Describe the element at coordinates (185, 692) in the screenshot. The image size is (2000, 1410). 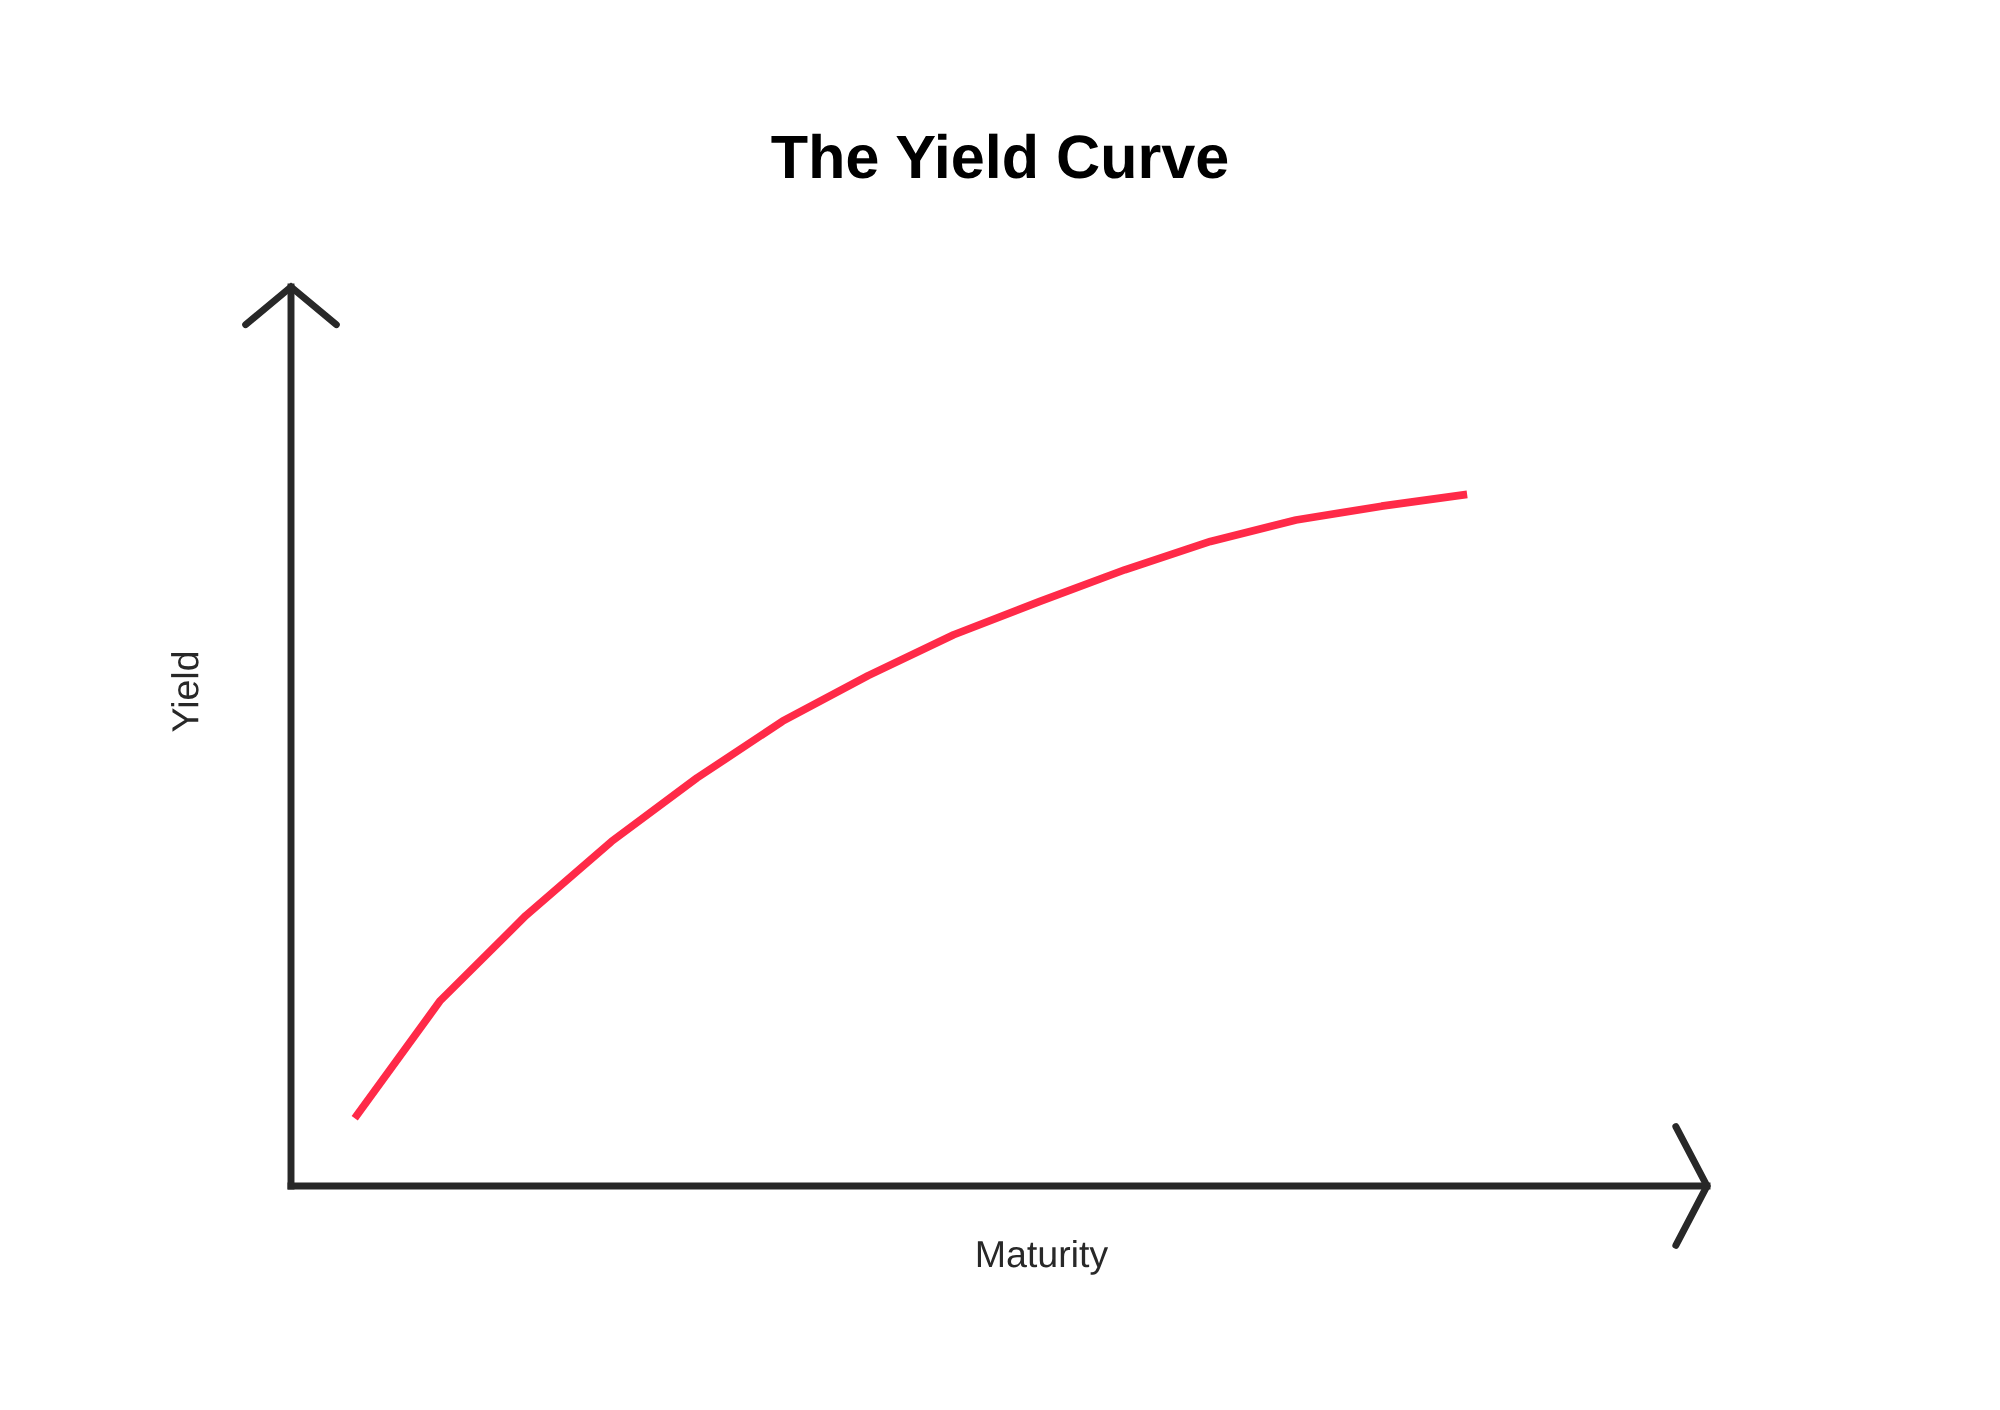
I see `y-axis-title: Yield` at that location.